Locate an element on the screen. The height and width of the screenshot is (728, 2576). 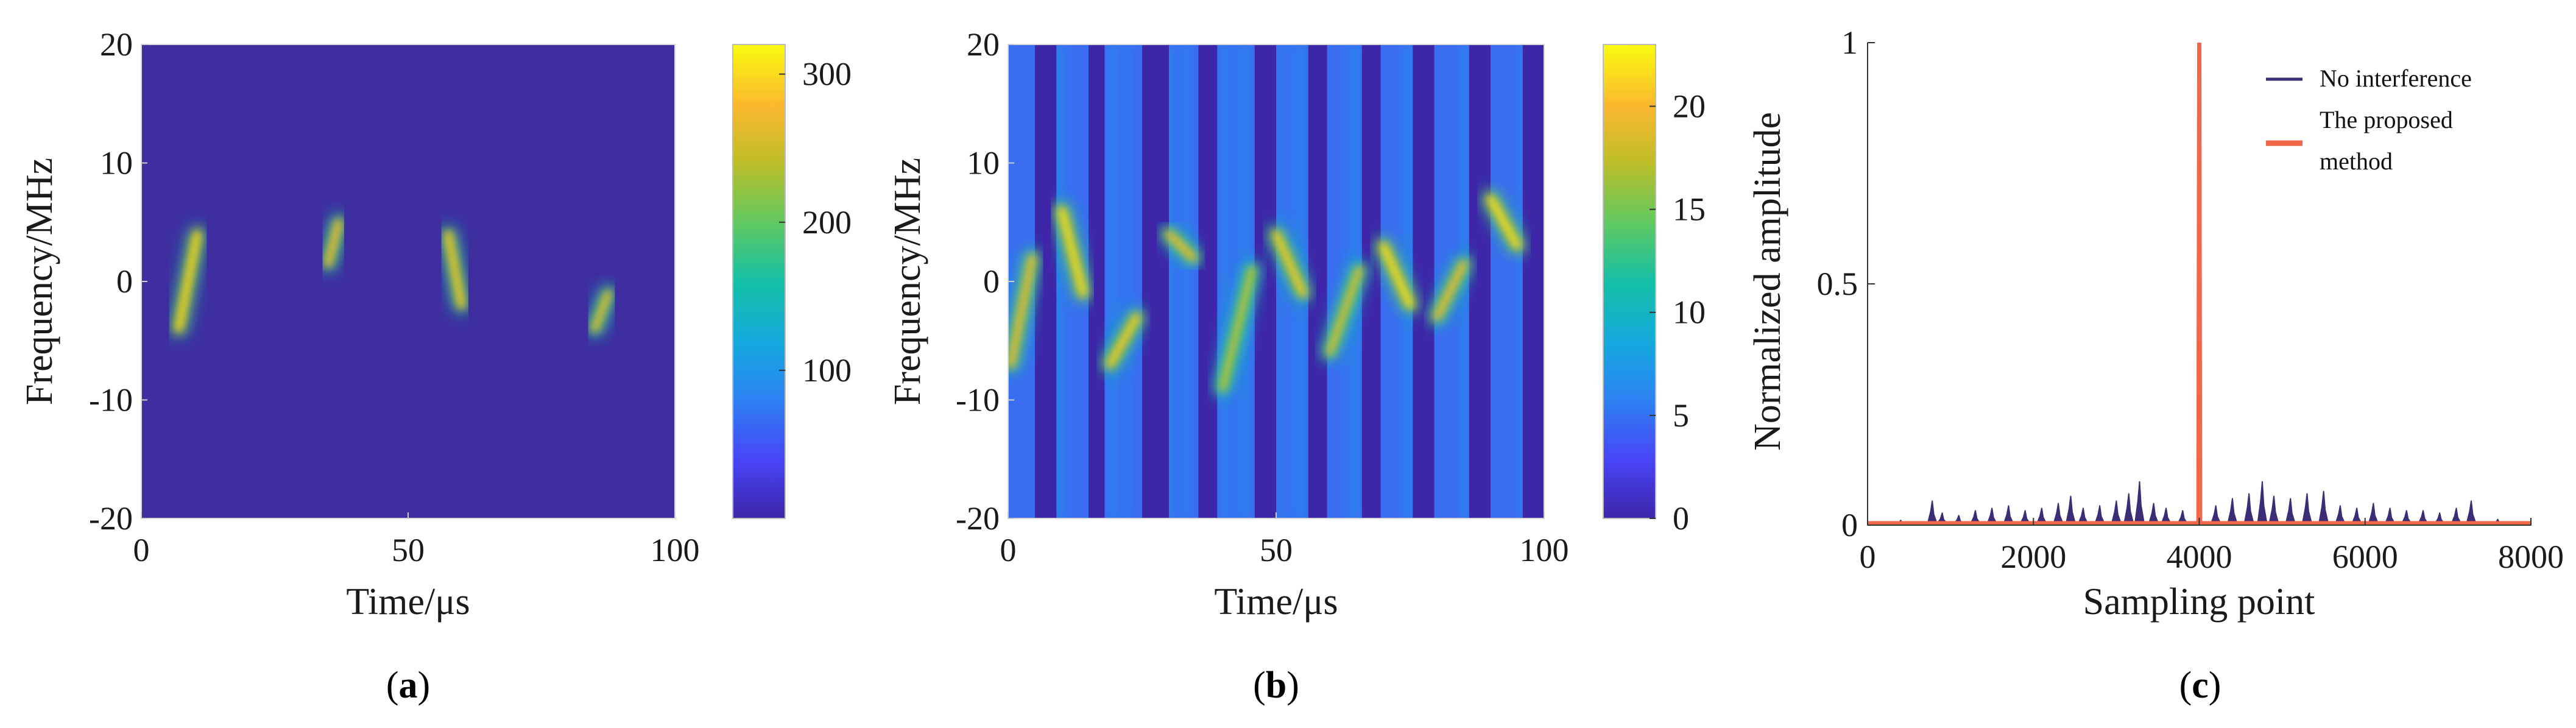
colorbar-tick-label: 15 is located at coordinates (1689, 209).